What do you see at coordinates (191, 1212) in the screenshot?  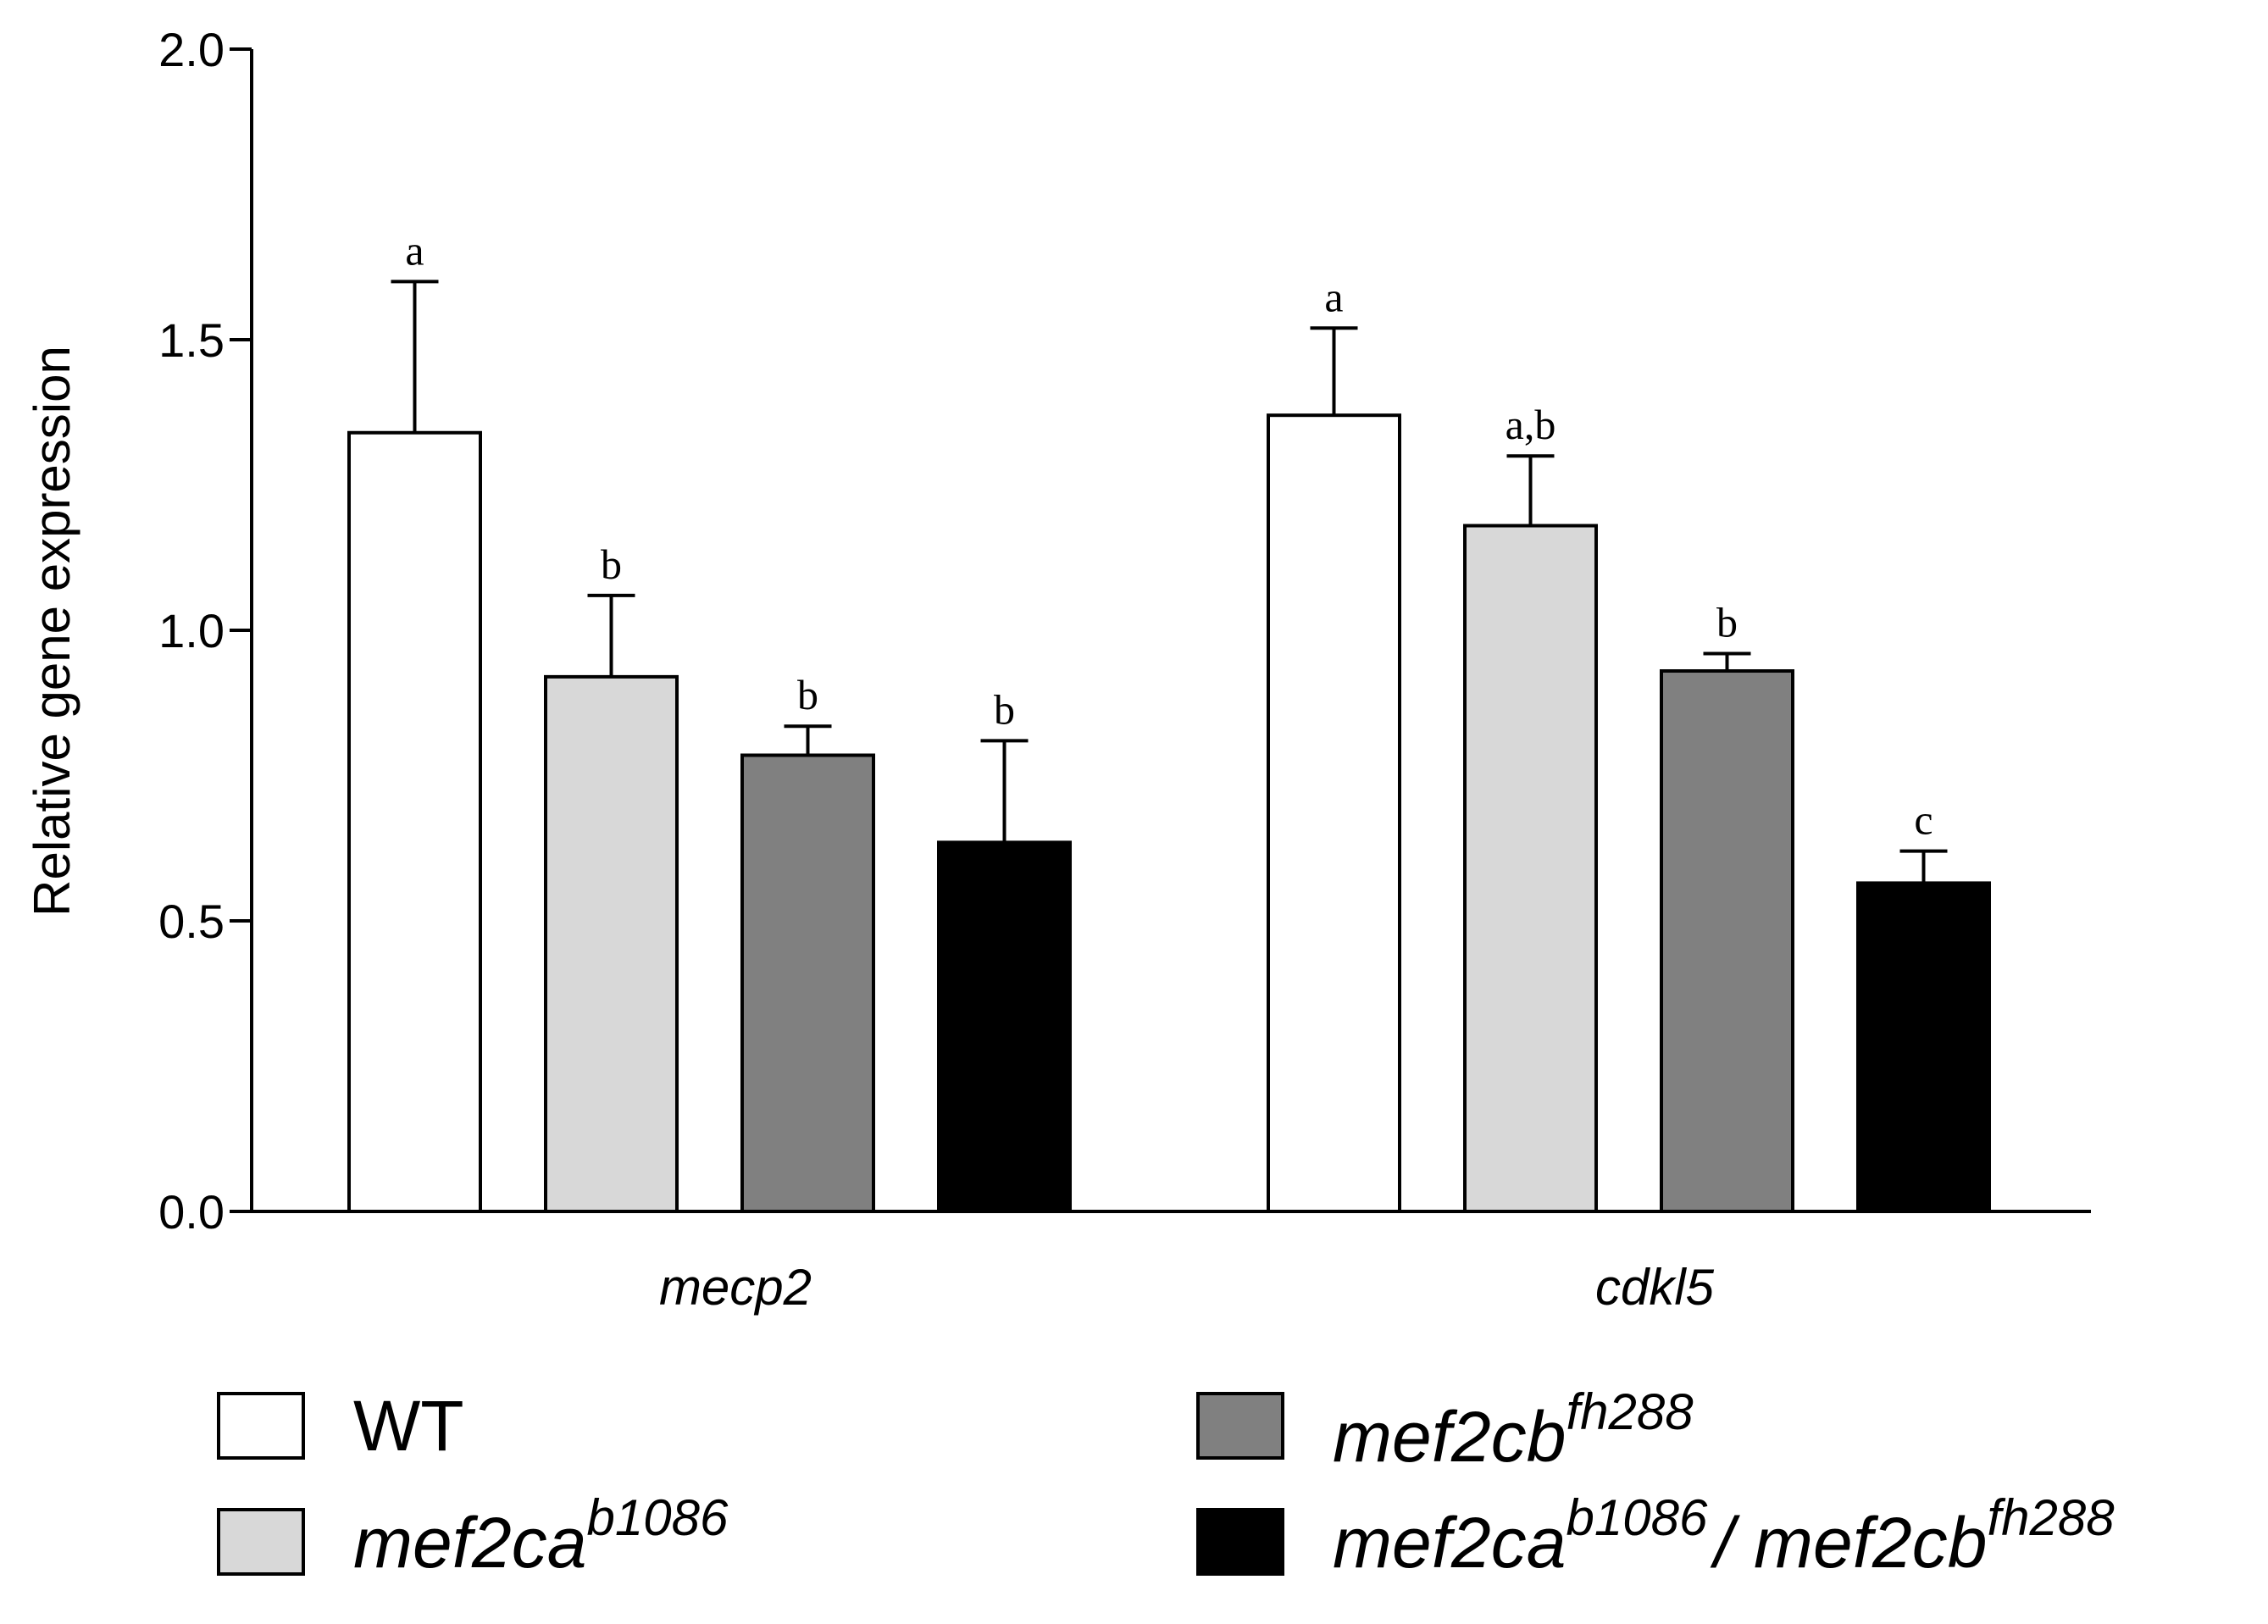 I see `y-tick-label: 0.0` at bounding box center [191, 1212].